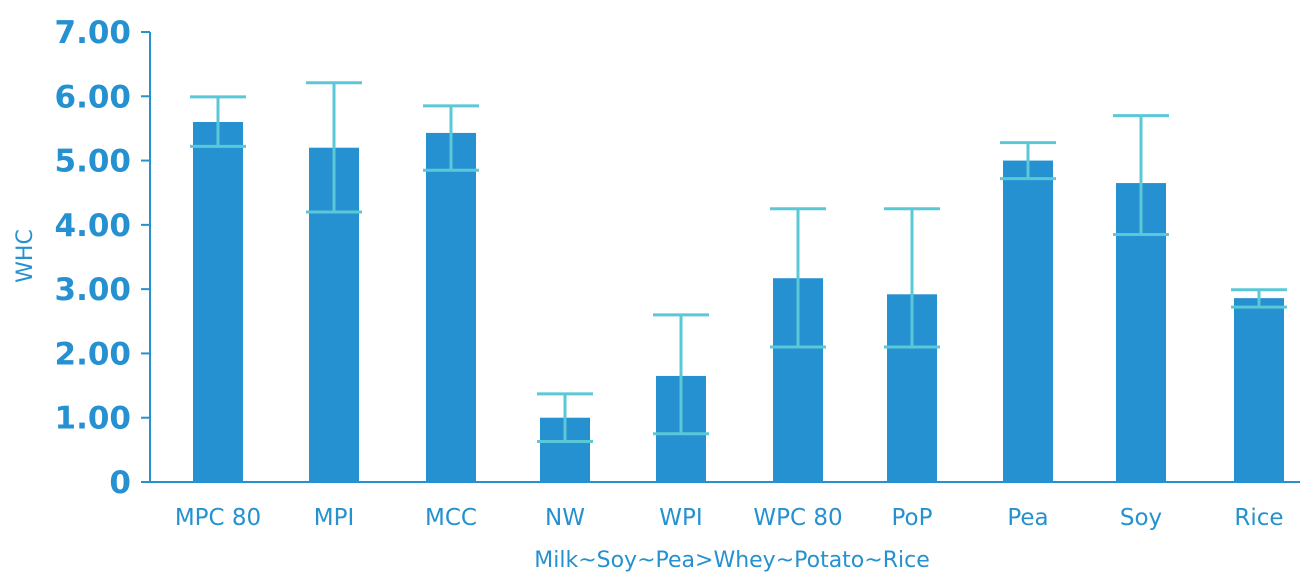  Describe the element at coordinates (731, 560) in the screenshot. I see `x-axis-label: Milk~Soy~Pea>Whey~Potato~Rice` at that location.